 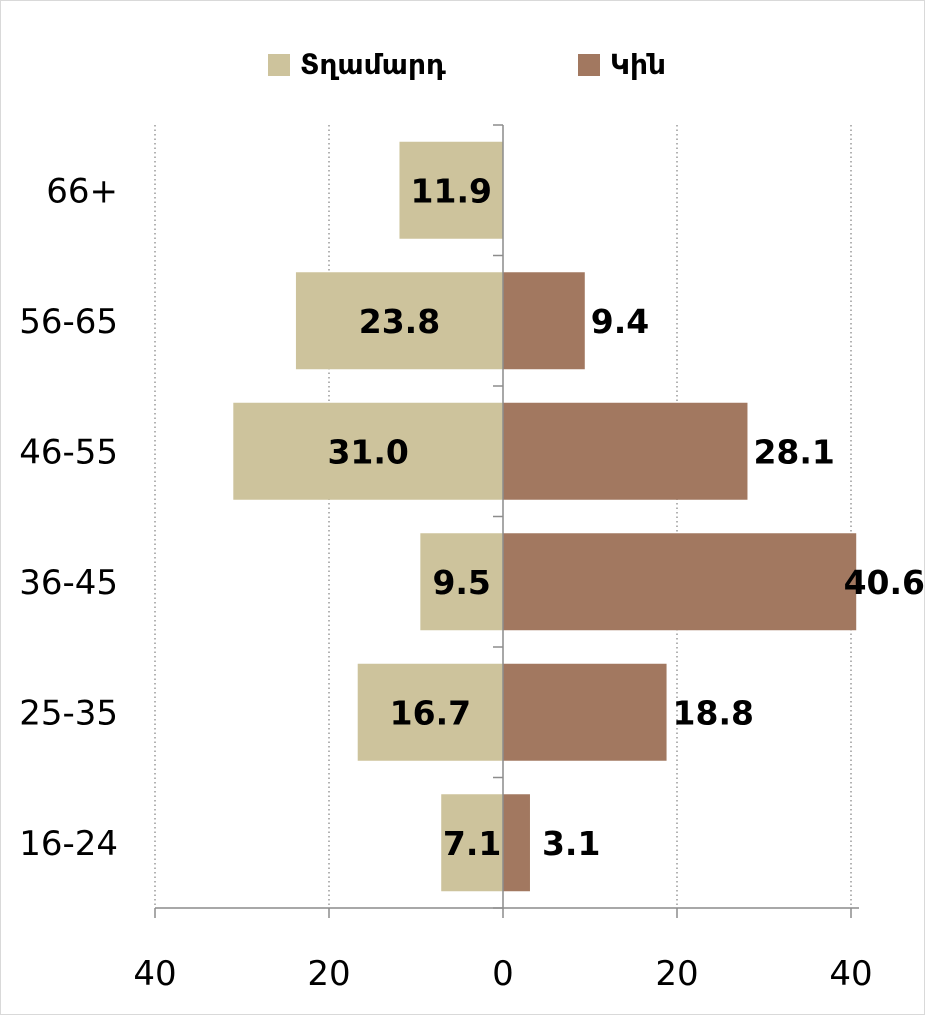 What do you see at coordinates (68, 452) in the screenshot?
I see `category-label: 46-55` at bounding box center [68, 452].